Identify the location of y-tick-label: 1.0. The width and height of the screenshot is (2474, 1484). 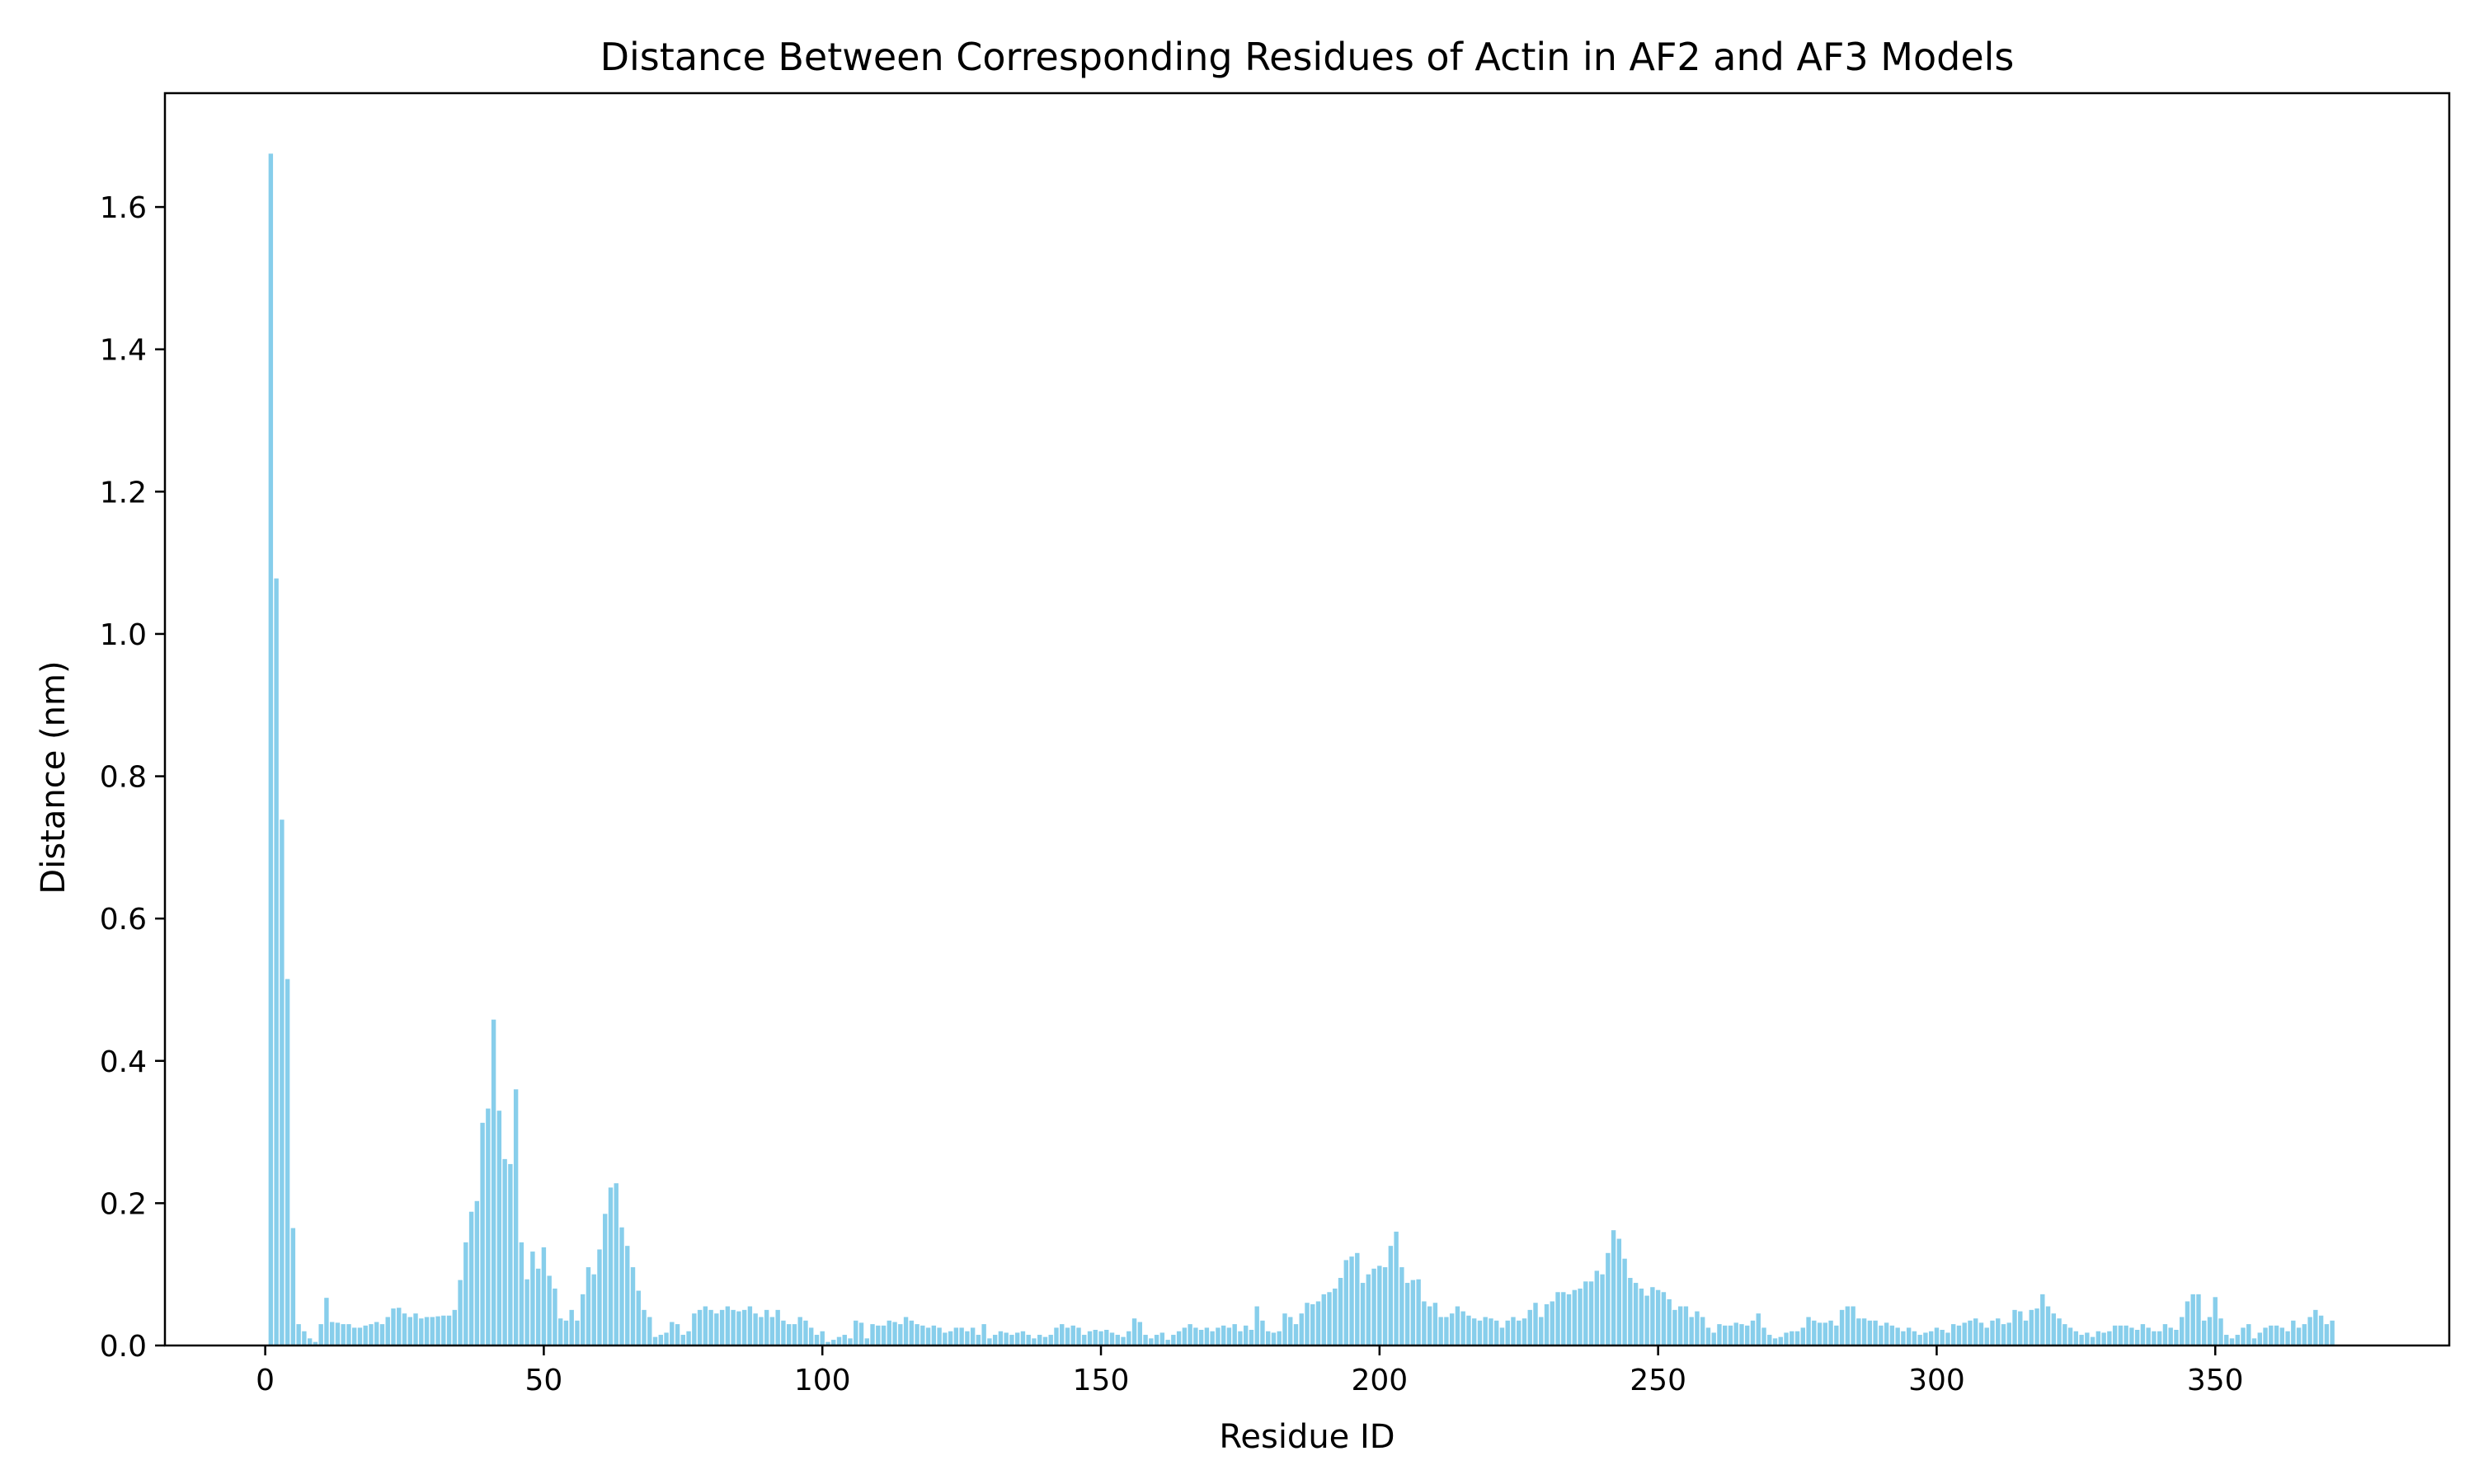
(123, 635).